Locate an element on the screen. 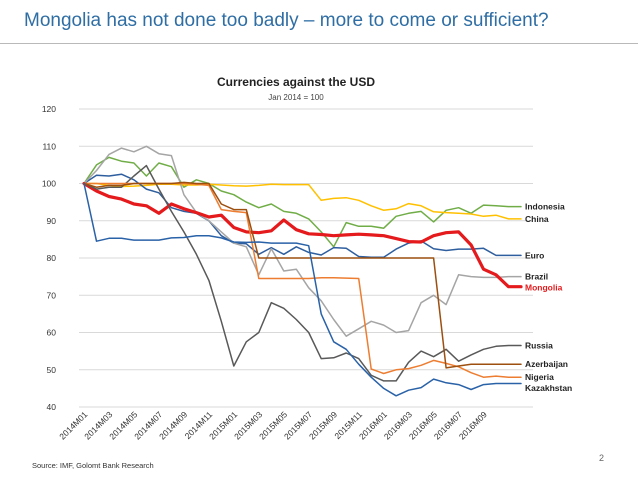 The image size is (638, 479). y-tick-label: 100 is located at coordinates (49, 184).